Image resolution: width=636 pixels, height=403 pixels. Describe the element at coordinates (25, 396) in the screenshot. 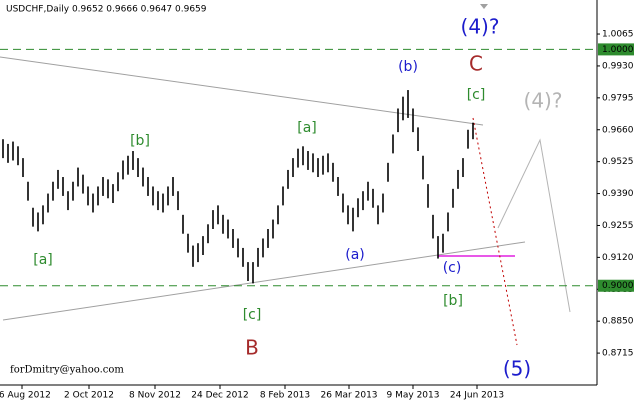

I see `x-tick-label: 26 Aug 2012` at that location.